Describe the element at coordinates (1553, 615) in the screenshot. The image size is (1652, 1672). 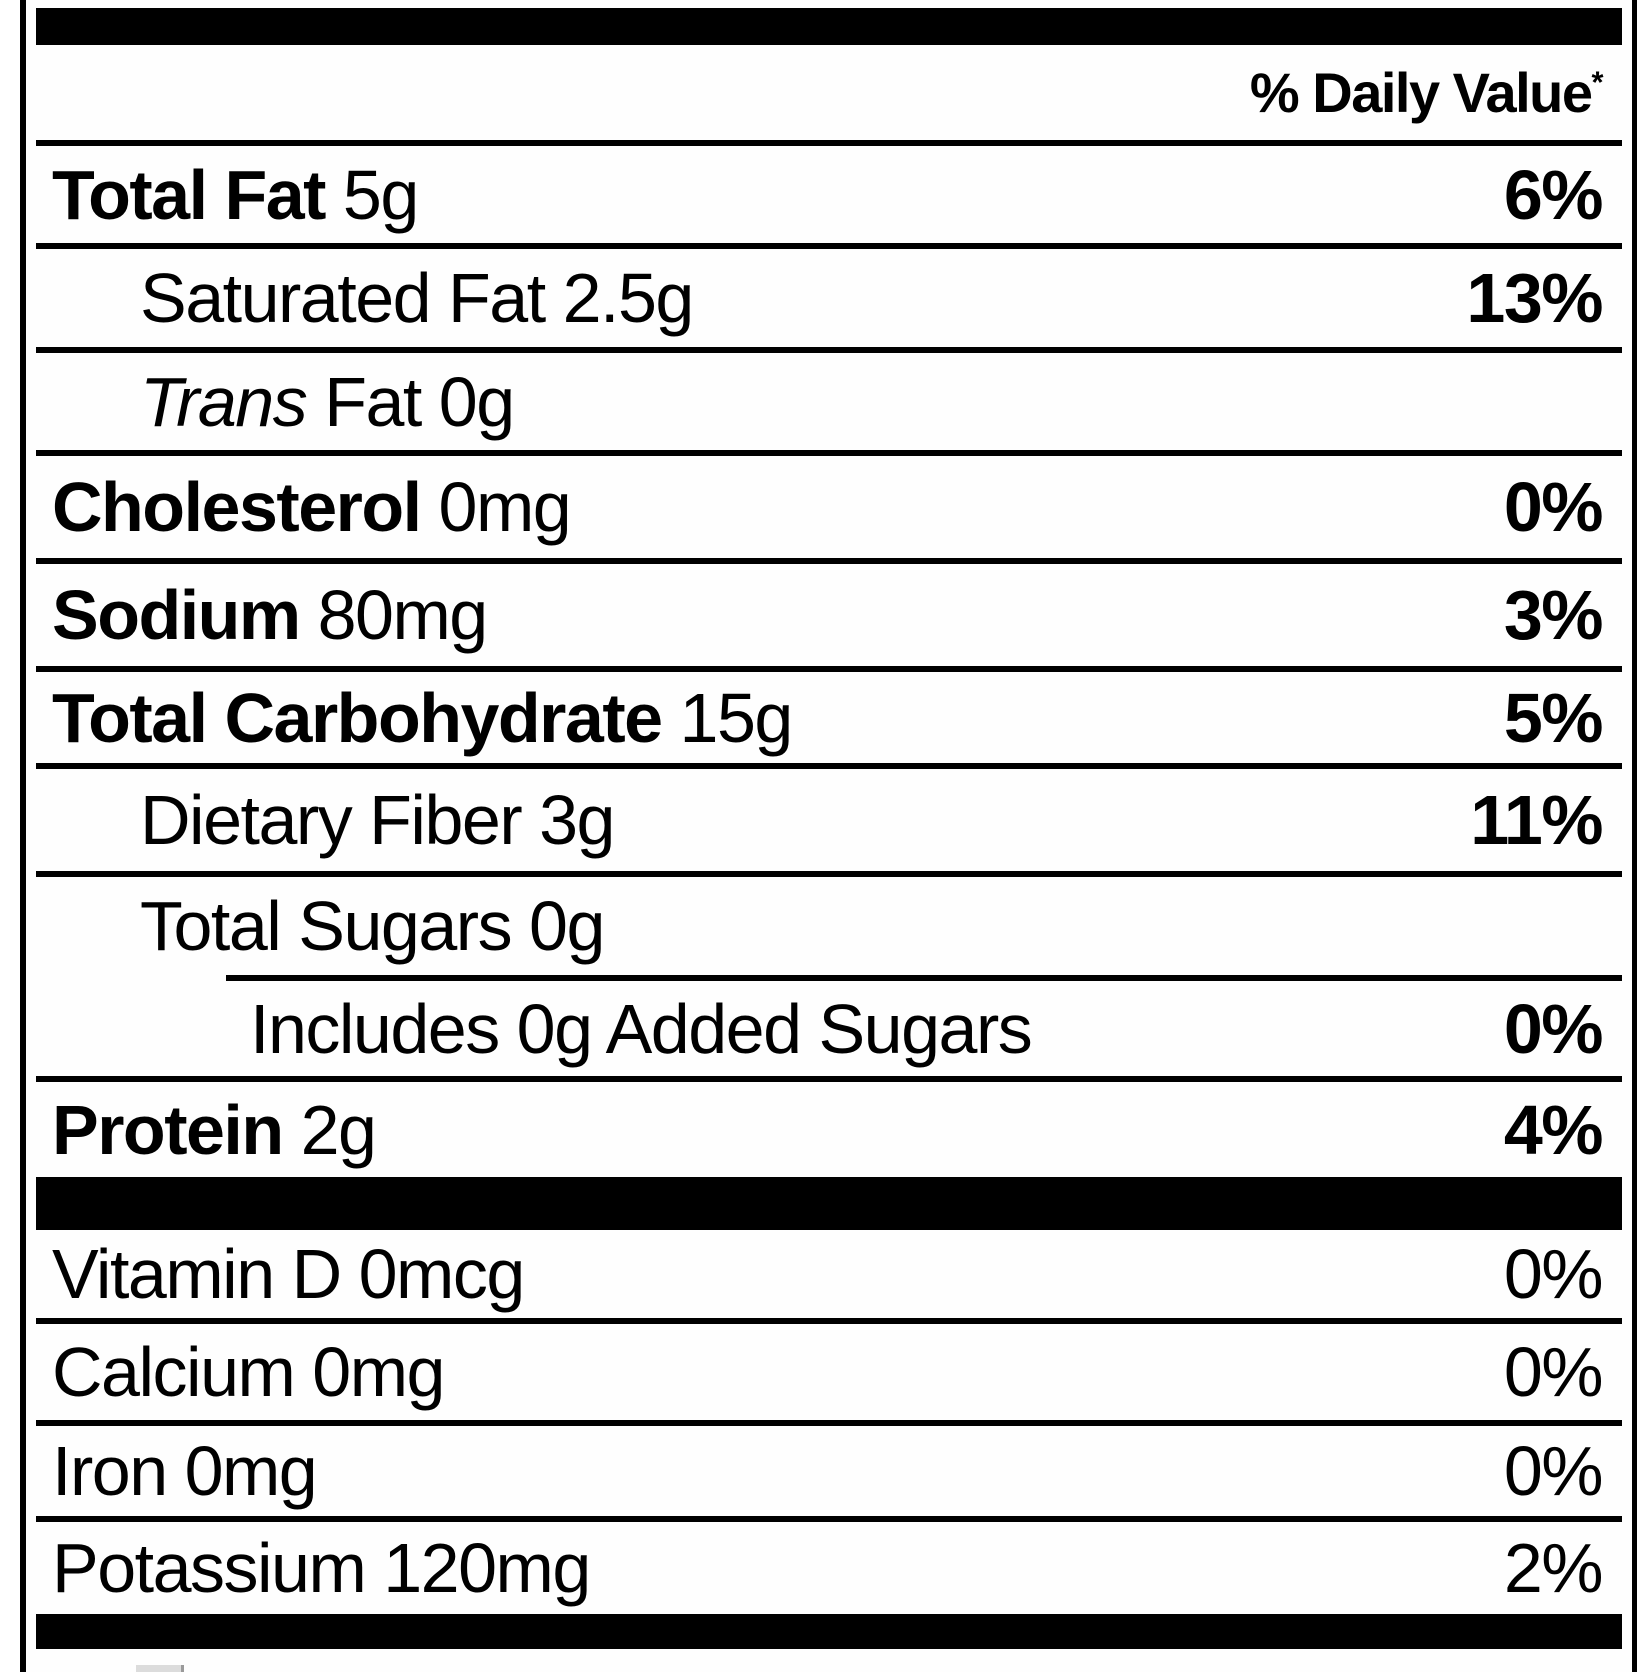
I see `daily-value-percent: 3%` at that location.